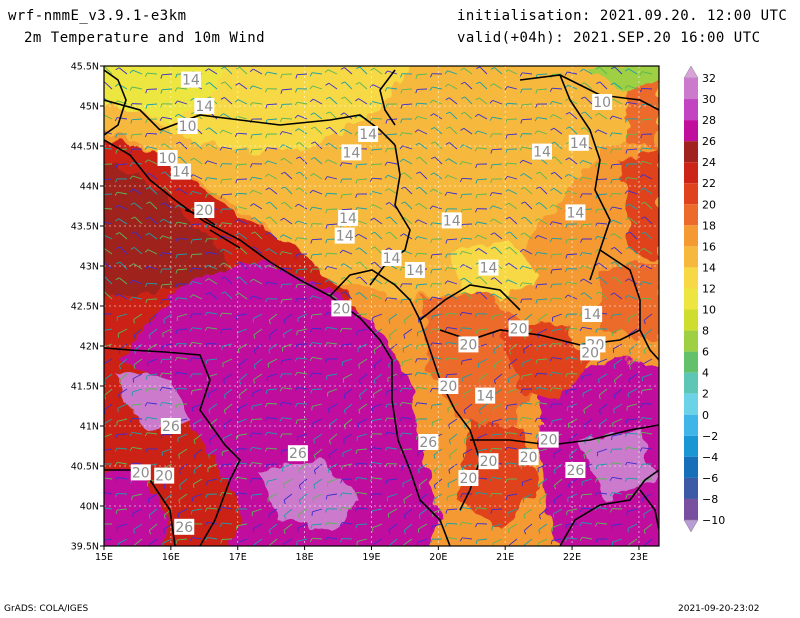  What do you see at coordinates (590, 353) in the screenshot?
I see `contour-label: 20` at bounding box center [590, 353].